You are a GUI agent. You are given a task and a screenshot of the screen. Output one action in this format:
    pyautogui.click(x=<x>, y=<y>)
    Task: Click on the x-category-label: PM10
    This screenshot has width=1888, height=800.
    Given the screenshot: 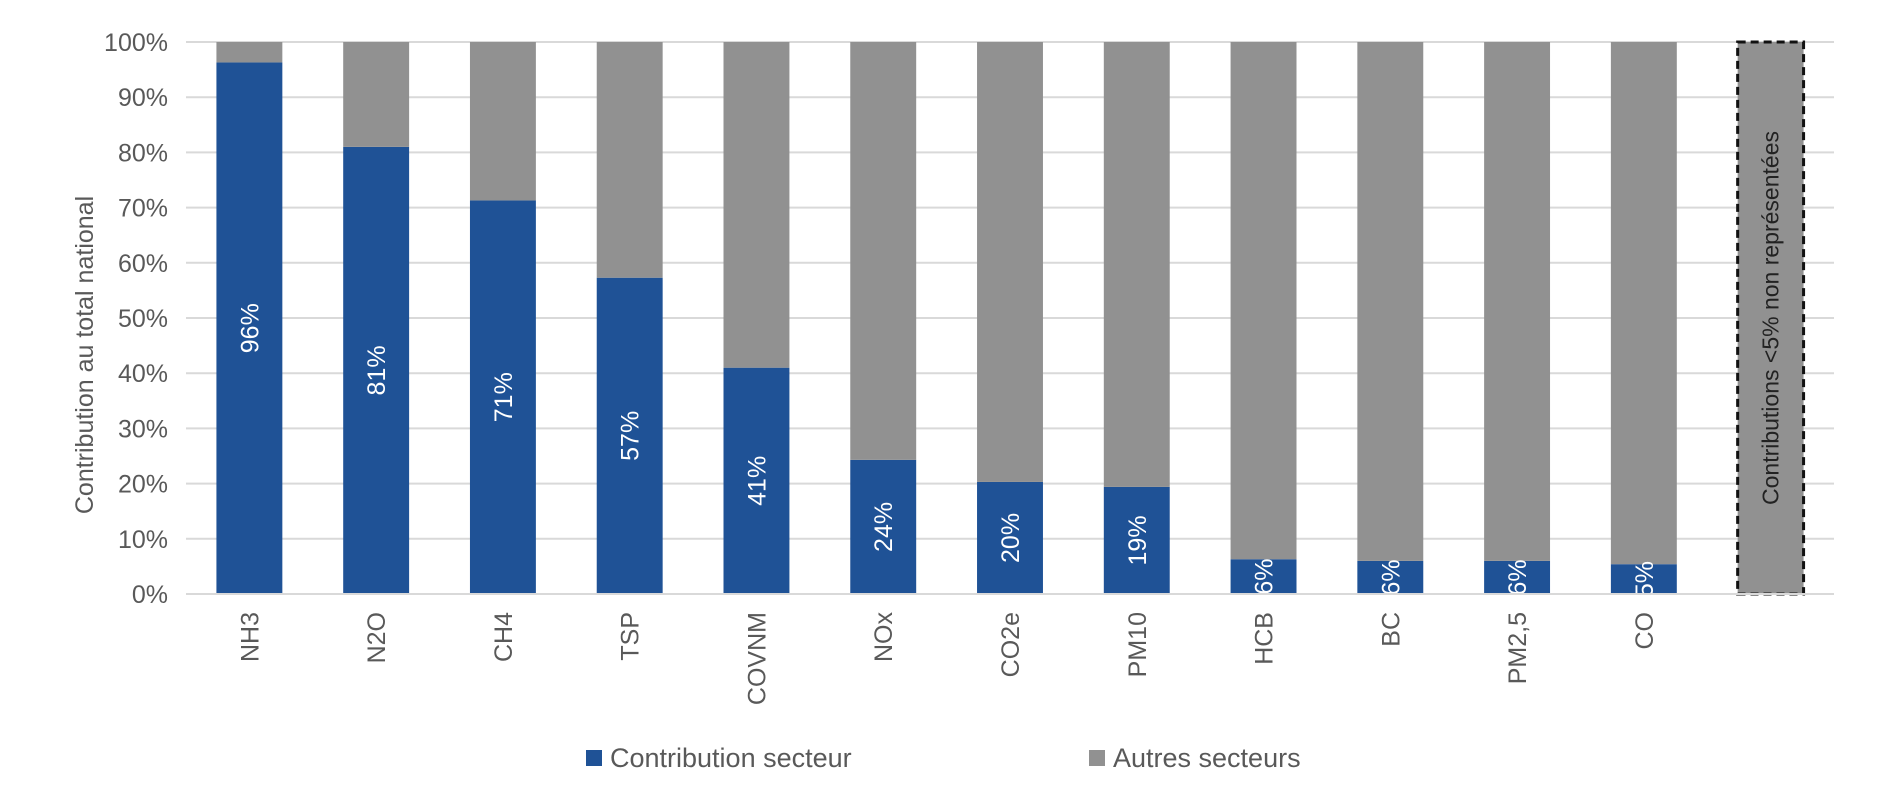 What is the action you would take?
    pyautogui.click(x=1138, y=644)
    